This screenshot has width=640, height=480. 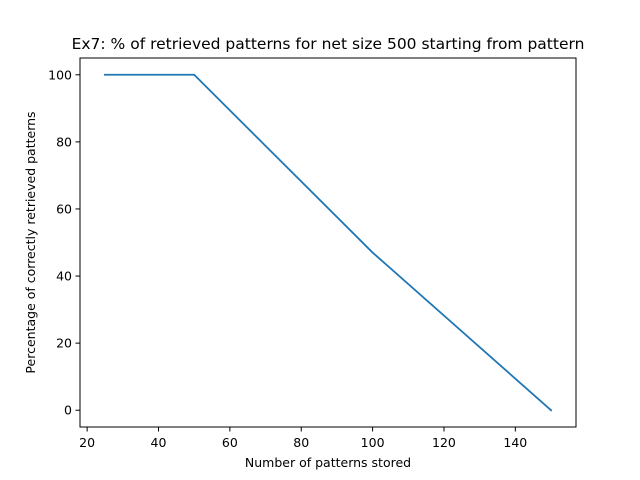 What do you see at coordinates (64, 242) in the screenshot?
I see `y-axis: 0 20 40 60 80 100` at bounding box center [64, 242].